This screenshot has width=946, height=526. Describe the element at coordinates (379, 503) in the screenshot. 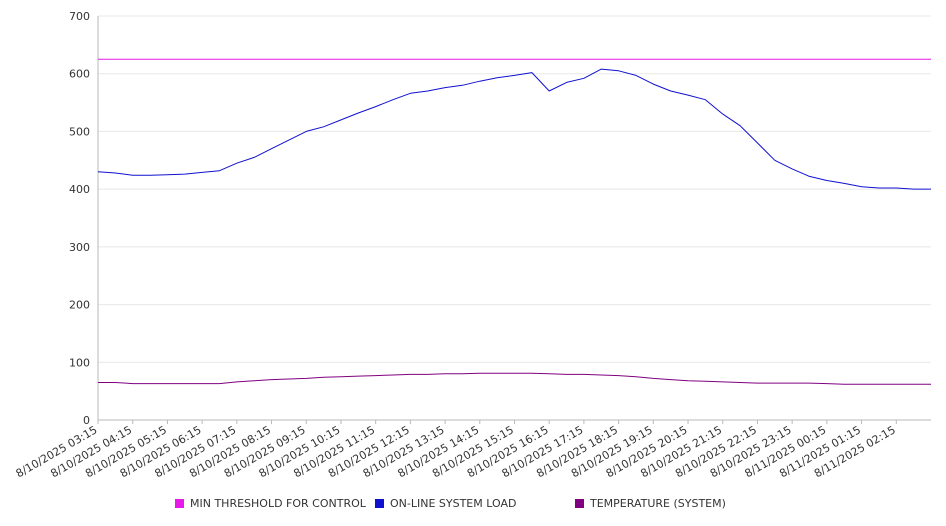

I see `legend-swatch-system-load` at that location.